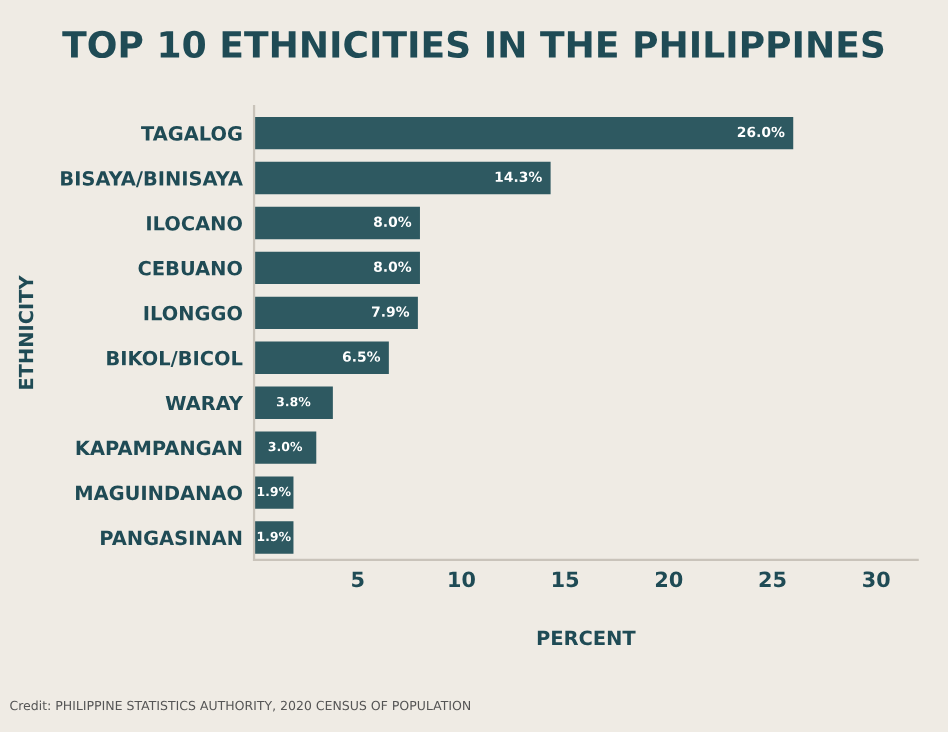 The width and height of the screenshot is (948, 732). I want to click on y-axis-title: ETHNICITY, so click(26, 332).